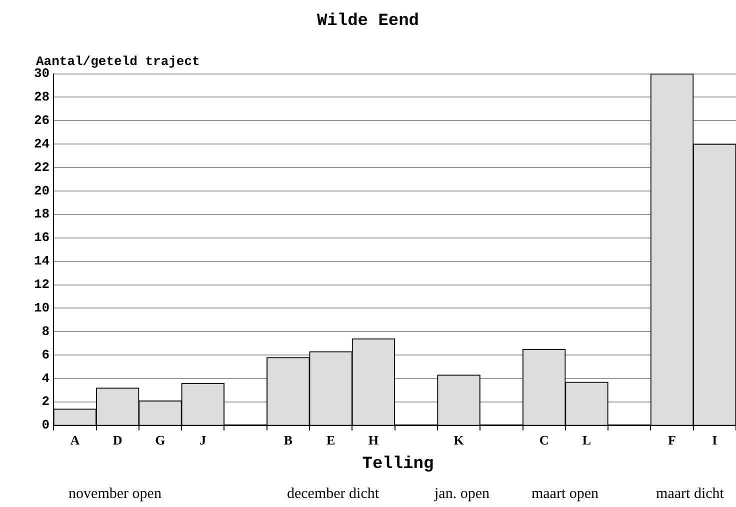  I want to click on y-tick-label: 28, so click(42, 97).